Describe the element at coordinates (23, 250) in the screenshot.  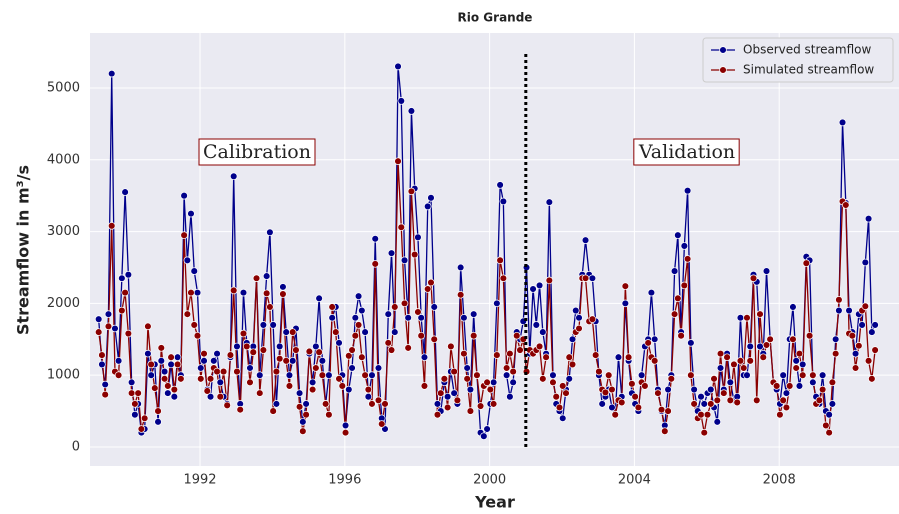
I see `y-axis-label: Streamflow in m³/s` at that location.